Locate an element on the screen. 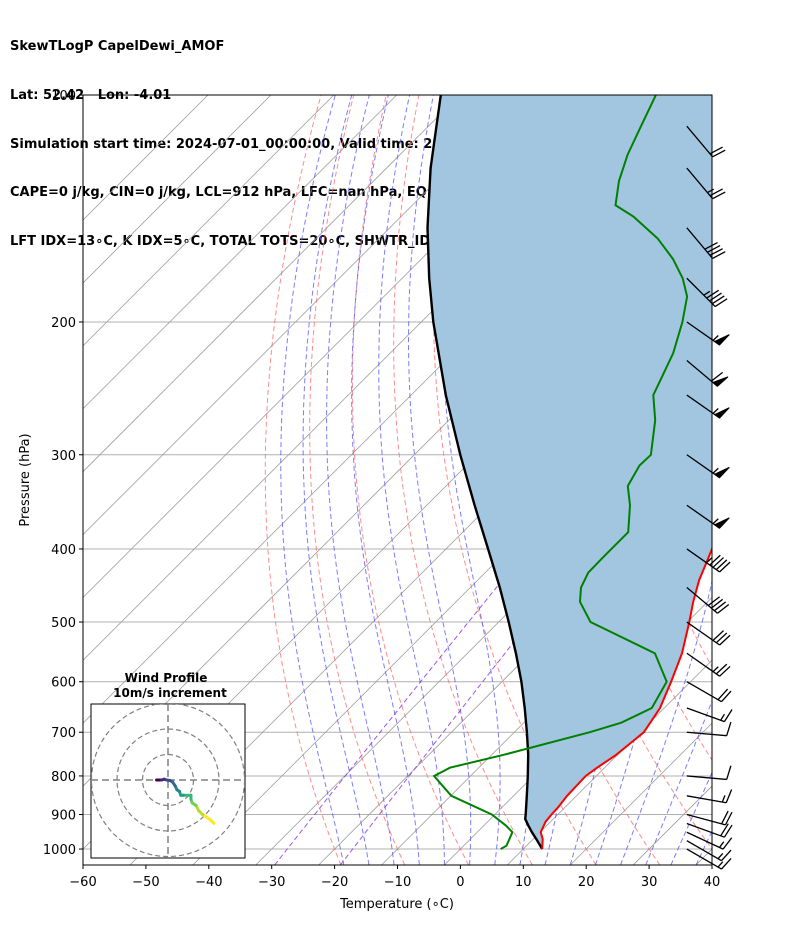 This screenshot has width=794, height=937. title-latlon: Lat: 52.42 Lon: -4.01 is located at coordinates (91, 96).